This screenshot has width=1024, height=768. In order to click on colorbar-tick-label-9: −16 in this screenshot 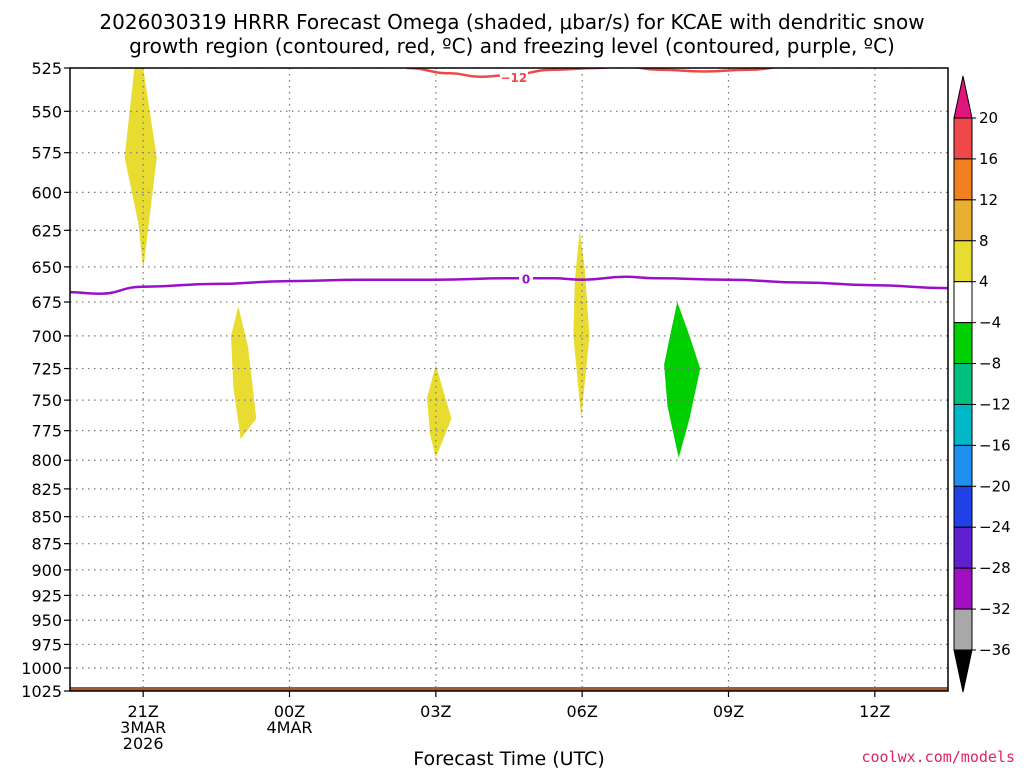, I will do `click(995, 445)`.